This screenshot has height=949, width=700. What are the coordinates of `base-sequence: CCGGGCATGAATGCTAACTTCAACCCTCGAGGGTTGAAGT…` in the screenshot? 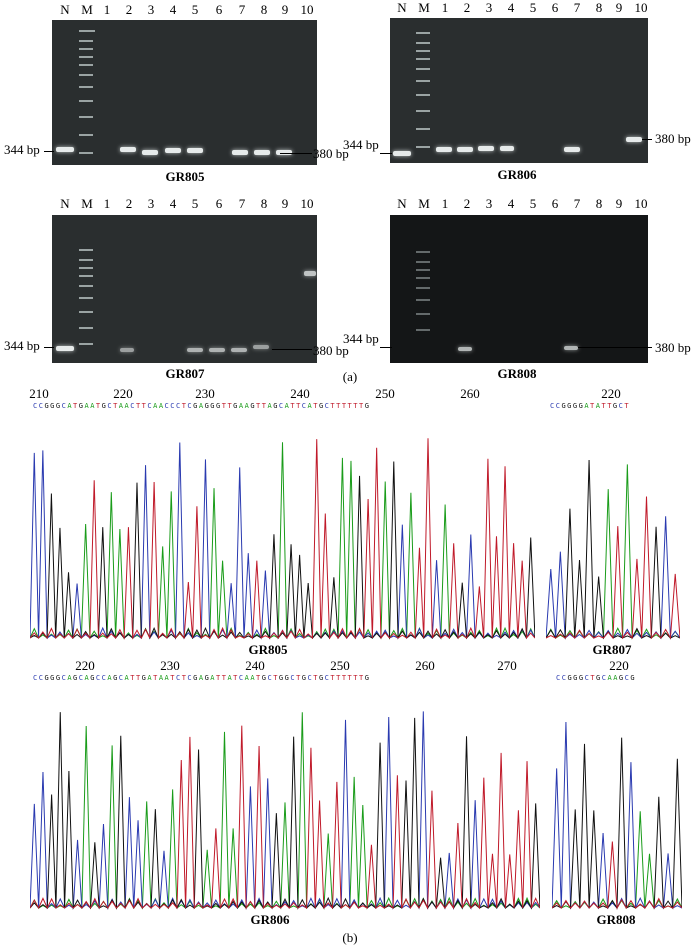 It's located at (202, 406).